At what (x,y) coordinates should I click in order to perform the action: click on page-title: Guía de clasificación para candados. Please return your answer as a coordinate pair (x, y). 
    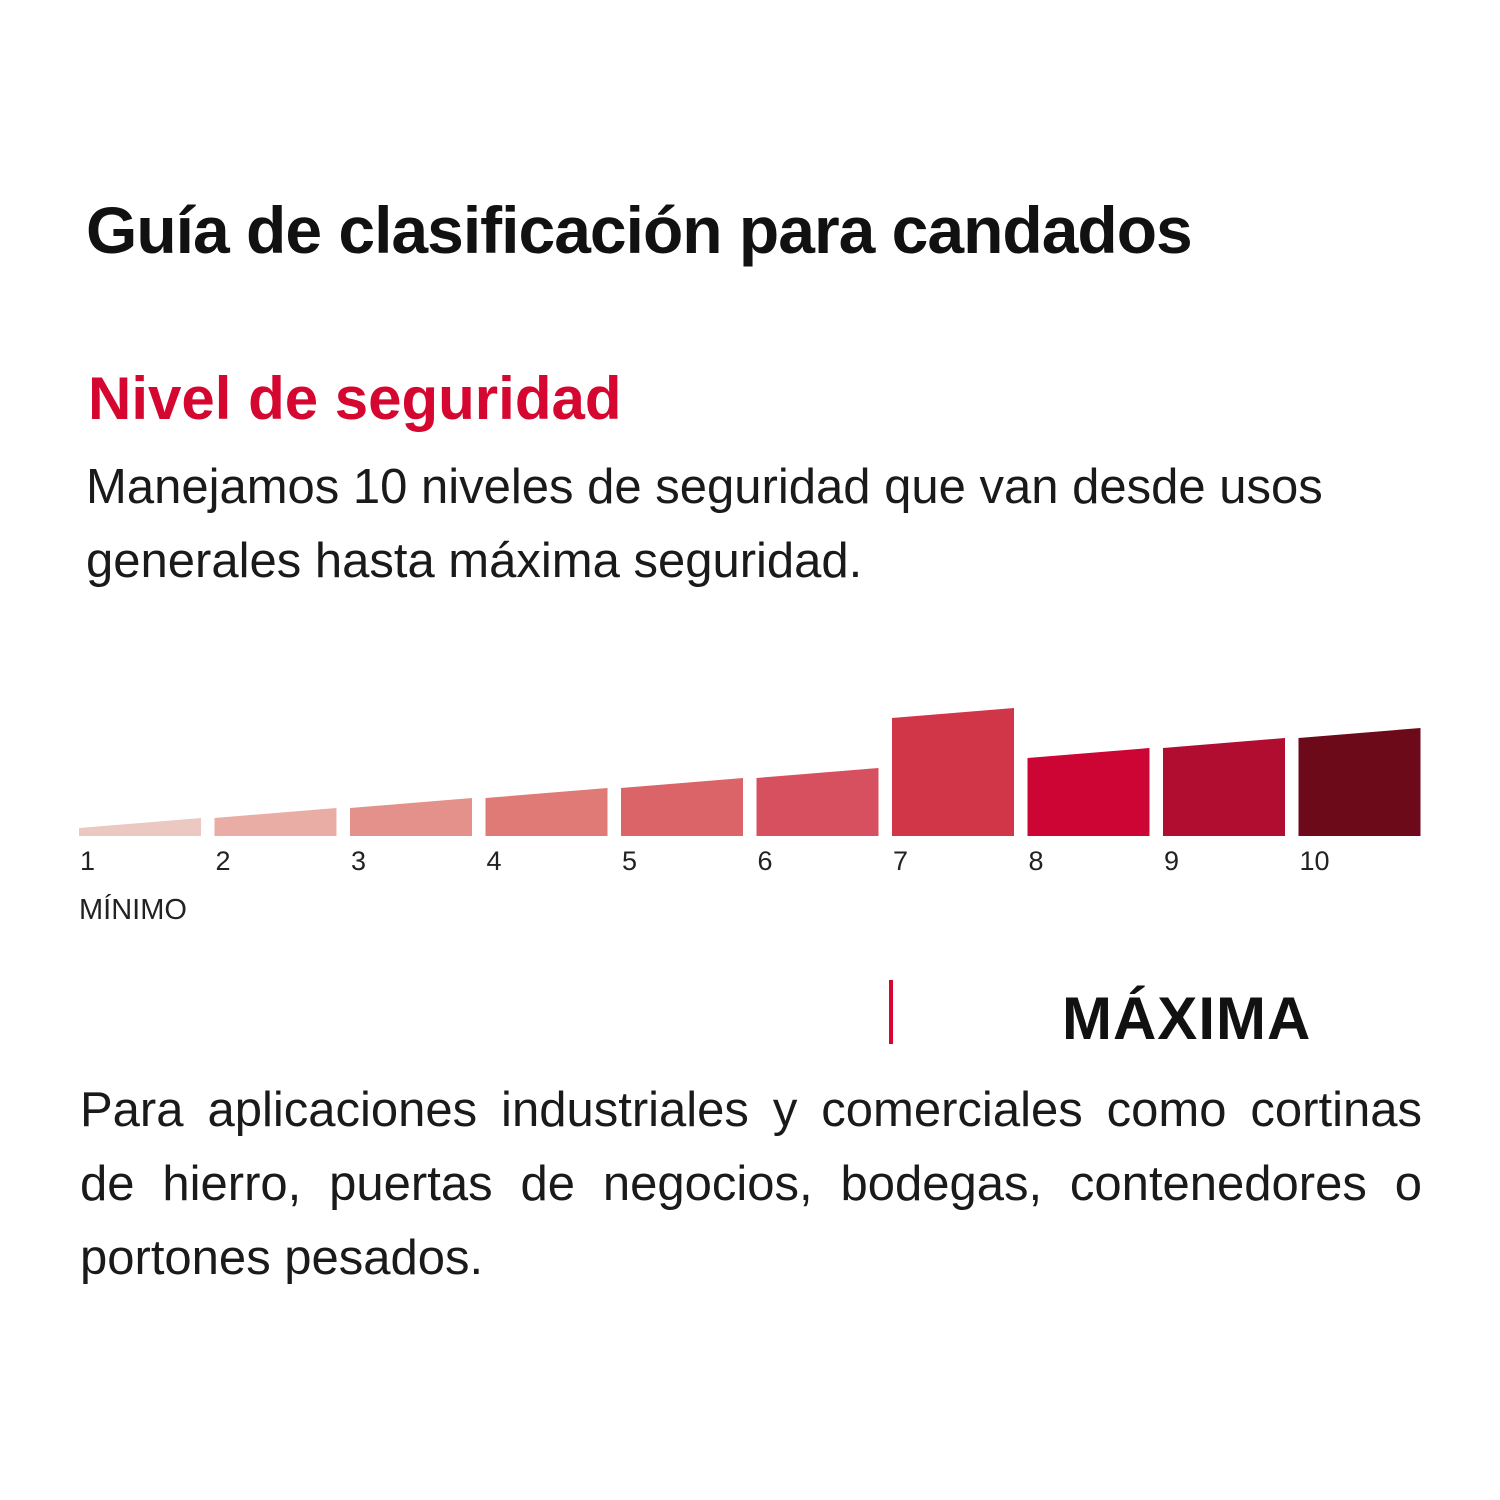
    Looking at the image, I should click on (639, 230).